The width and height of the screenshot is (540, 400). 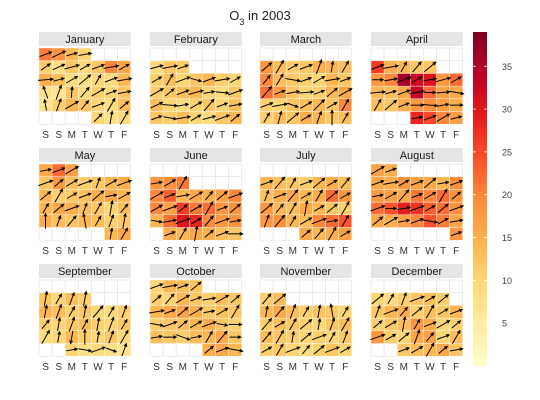 What do you see at coordinates (124, 251) in the screenshot?
I see `weekday-label: F` at bounding box center [124, 251].